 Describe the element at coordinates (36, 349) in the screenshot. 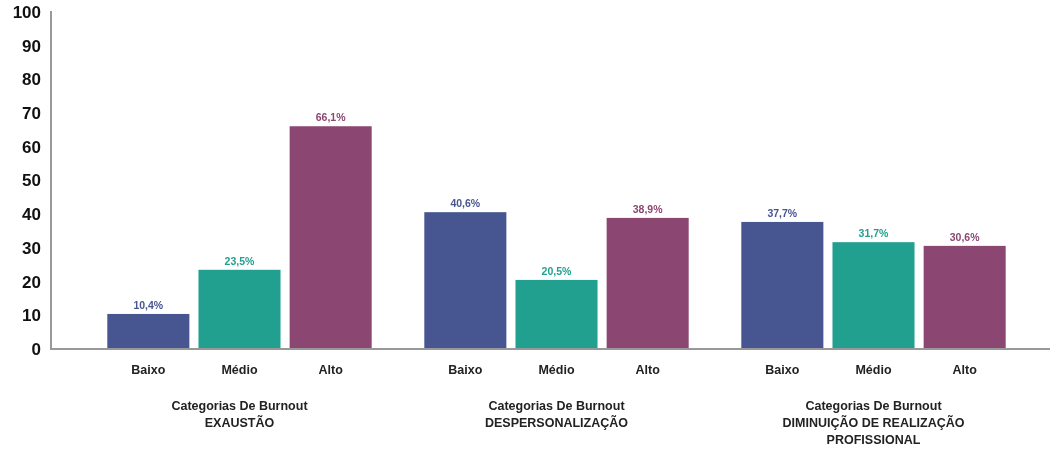

I see `y-tick-label: 0` at that location.